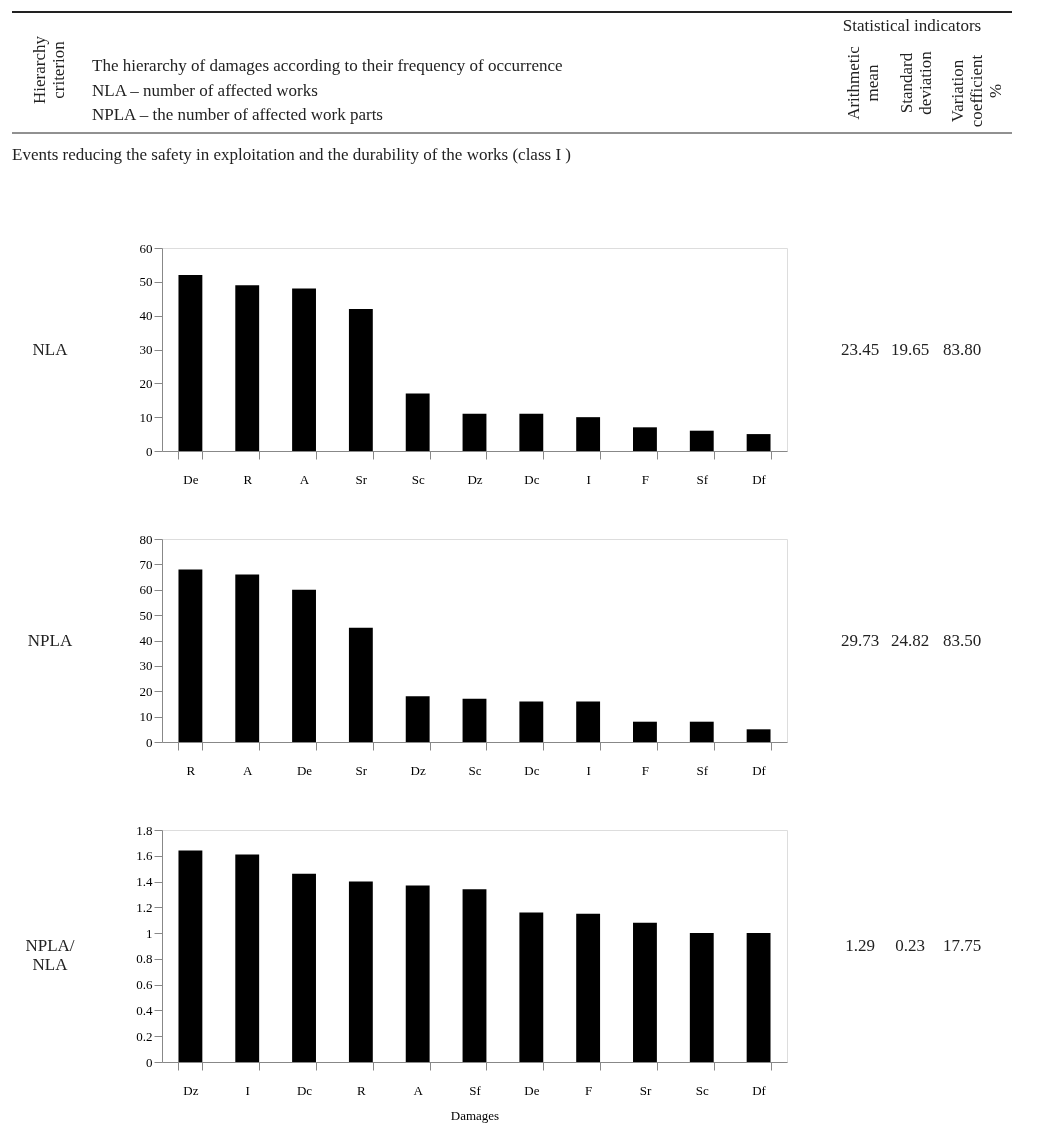  What do you see at coordinates (291, 154) in the screenshot?
I see `chart-title: Events reducing the safety in exploitation and the durability of the works (class I )` at bounding box center [291, 154].